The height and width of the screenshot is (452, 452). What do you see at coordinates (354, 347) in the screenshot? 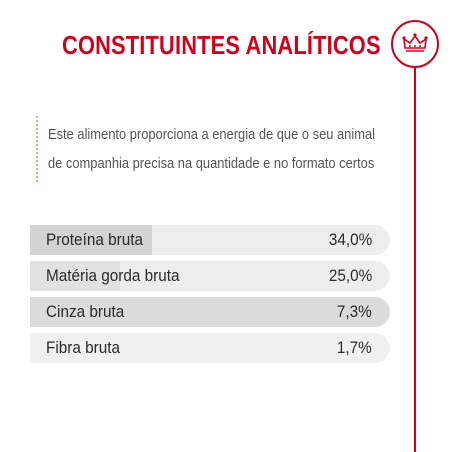
I see `constituent-value: 1,7%` at bounding box center [354, 347].